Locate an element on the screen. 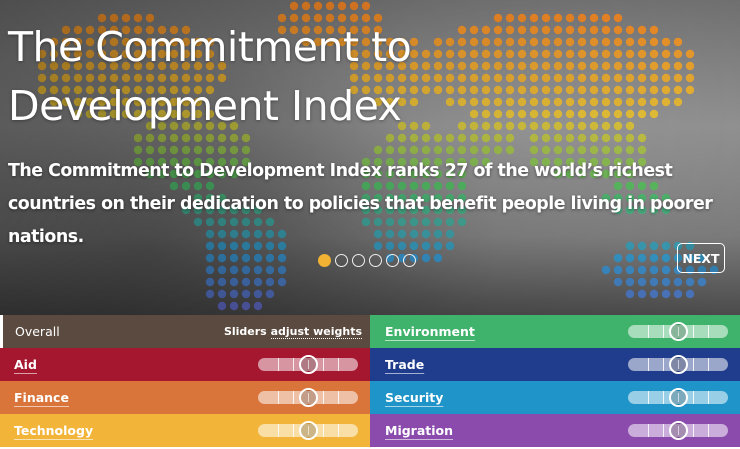 The image size is (740, 449). finance-weight-slider is located at coordinates (308, 397).